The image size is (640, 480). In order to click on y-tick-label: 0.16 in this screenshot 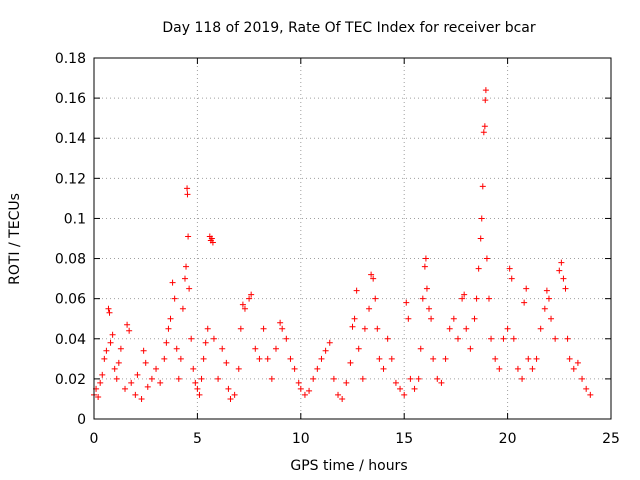, I will do `click(70, 99)`.